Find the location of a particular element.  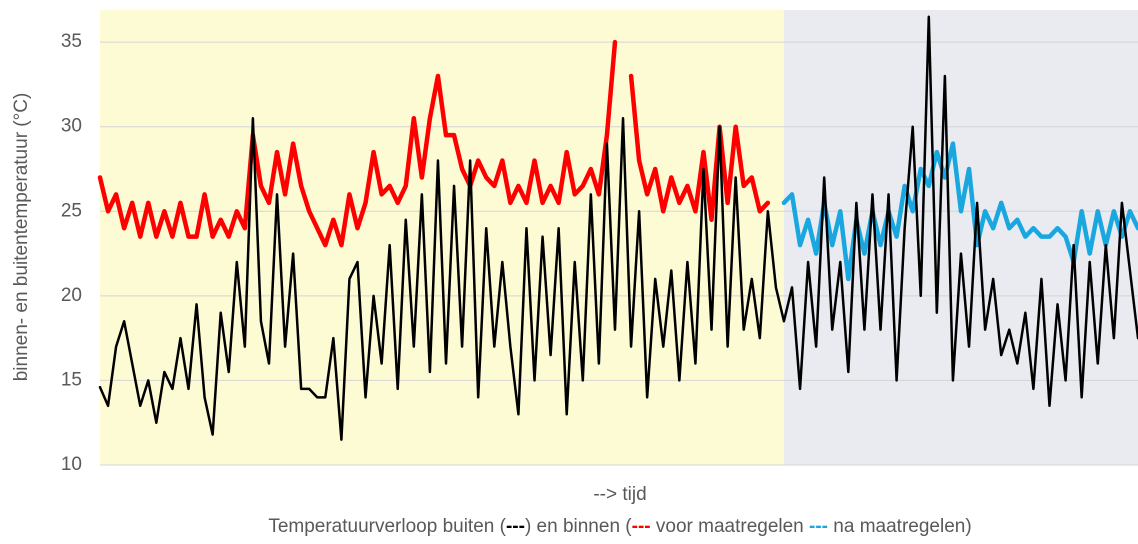

caption-part: na maatregelen) is located at coordinates (900, 526).